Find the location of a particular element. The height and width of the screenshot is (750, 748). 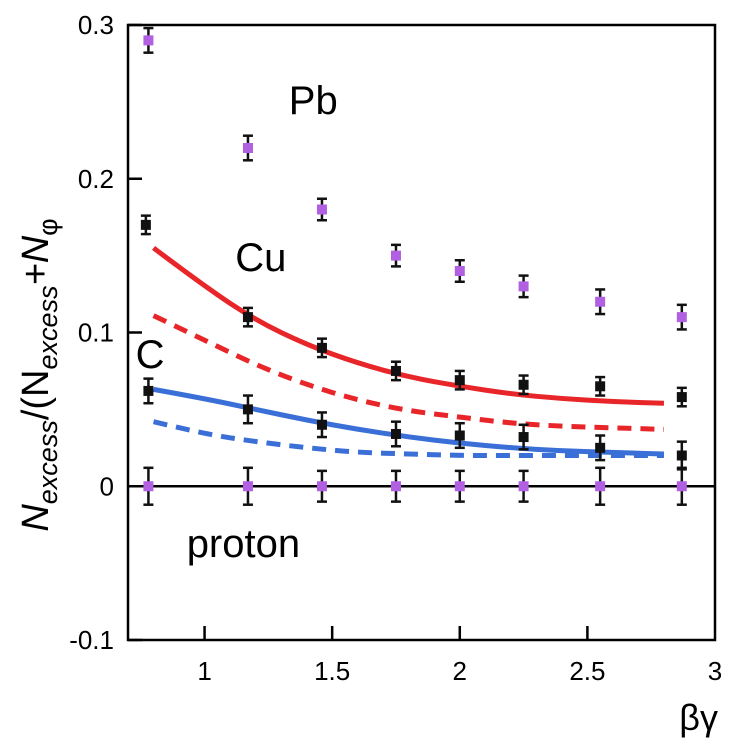

y-axis-label: Nexcess/(Nexcess+Nφ is located at coordinates (39, 374).